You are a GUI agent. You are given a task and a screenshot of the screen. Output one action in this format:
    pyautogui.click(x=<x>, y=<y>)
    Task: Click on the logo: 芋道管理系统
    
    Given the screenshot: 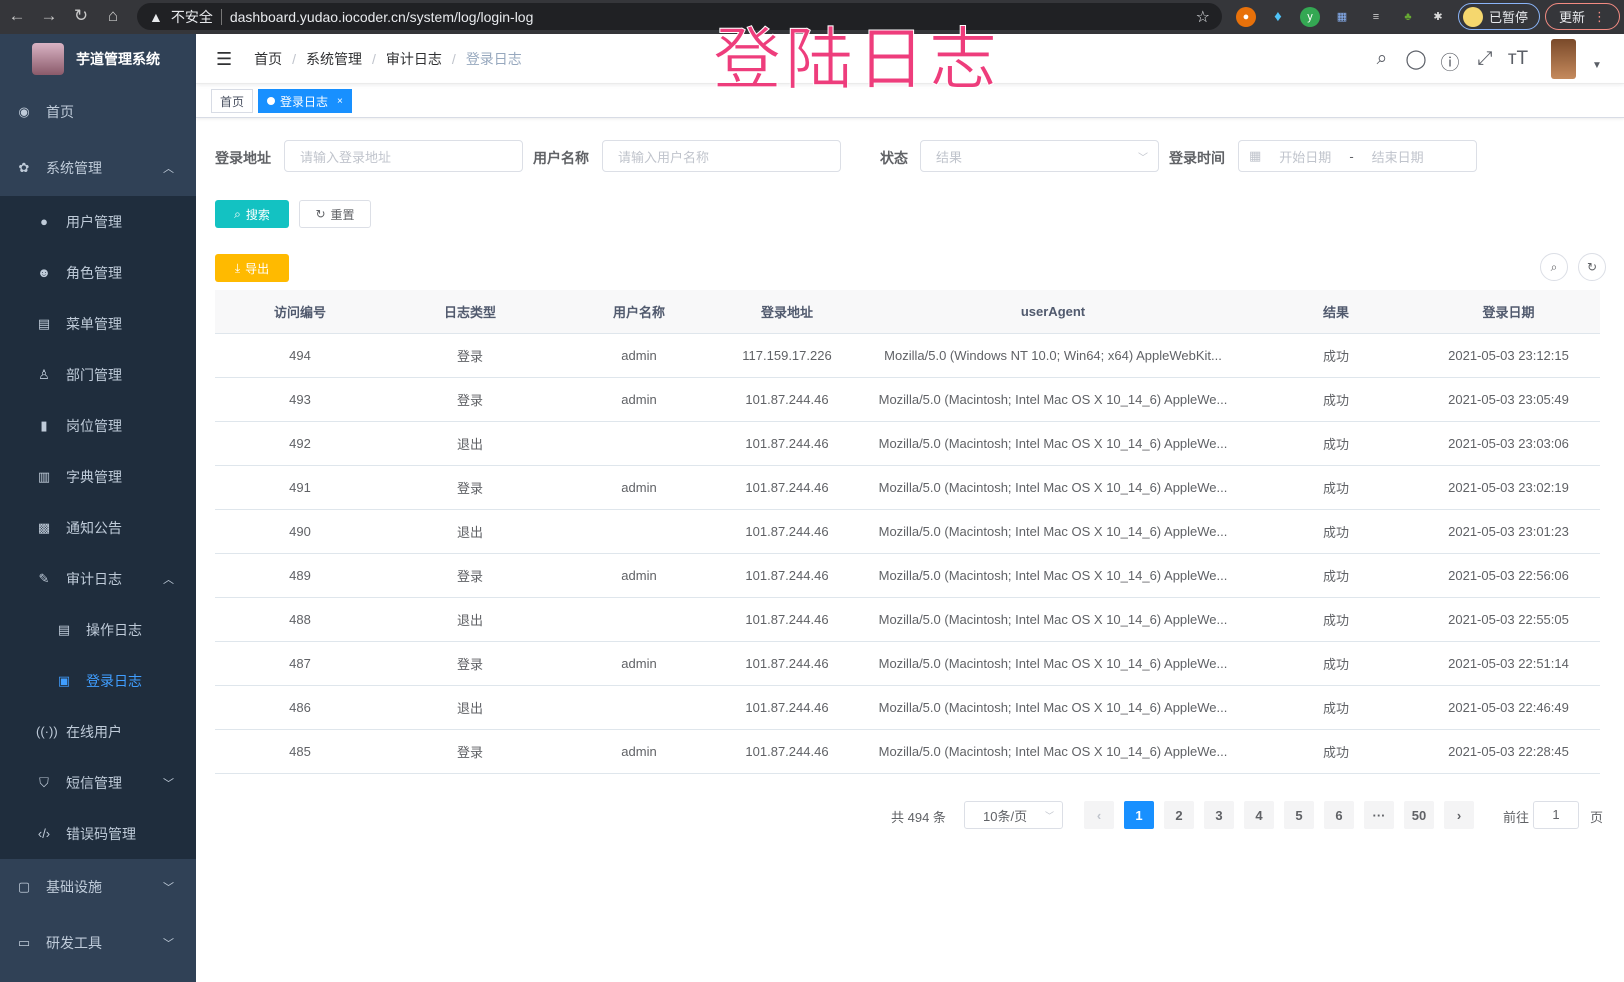 What is the action you would take?
    pyautogui.click(x=98, y=59)
    